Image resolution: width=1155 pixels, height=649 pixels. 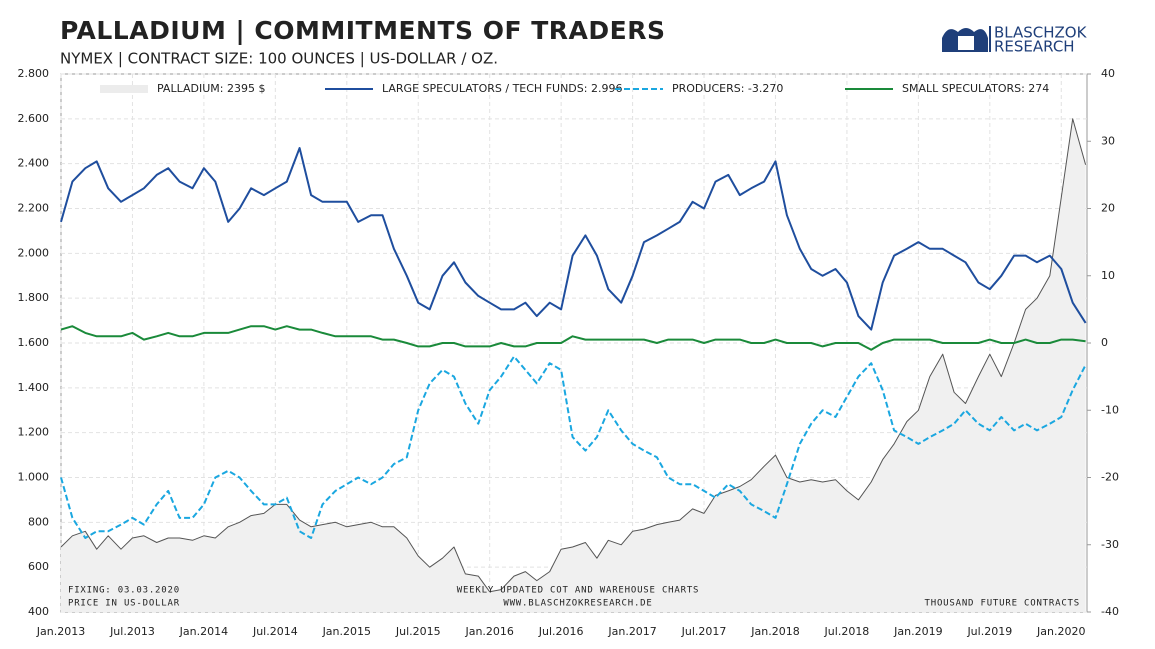 I want to click on y-tick-label: 400, so click(x=38, y=611).